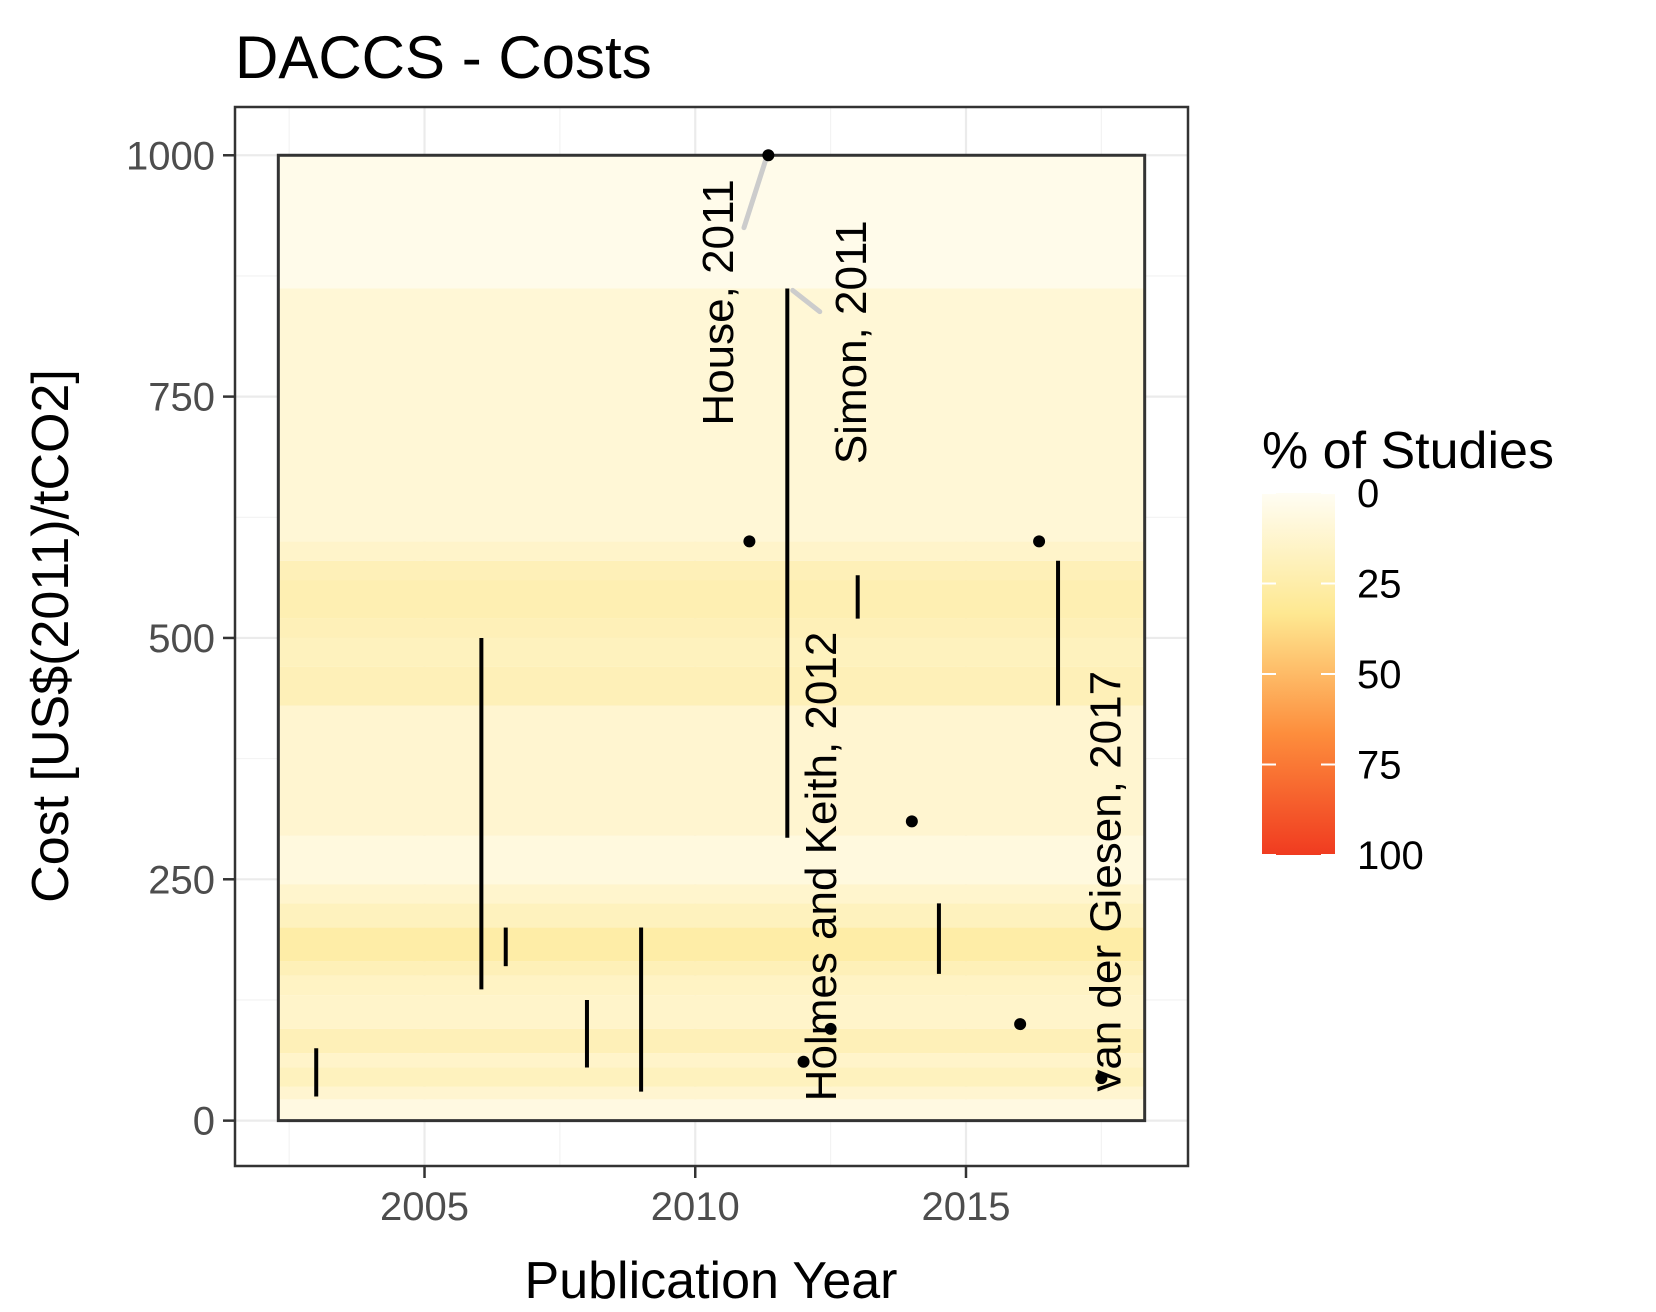  What do you see at coordinates (718, 302) in the screenshot?
I see `annotation-label: House, 2011` at bounding box center [718, 302].